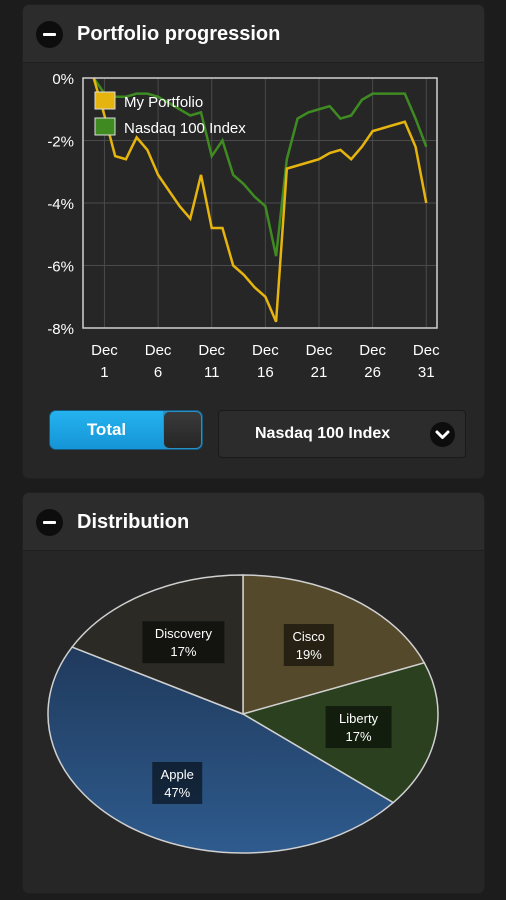 The width and height of the screenshot is (506, 900). What do you see at coordinates (177, 792) in the screenshot?
I see `slice-percent: 47%` at bounding box center [177, 792].